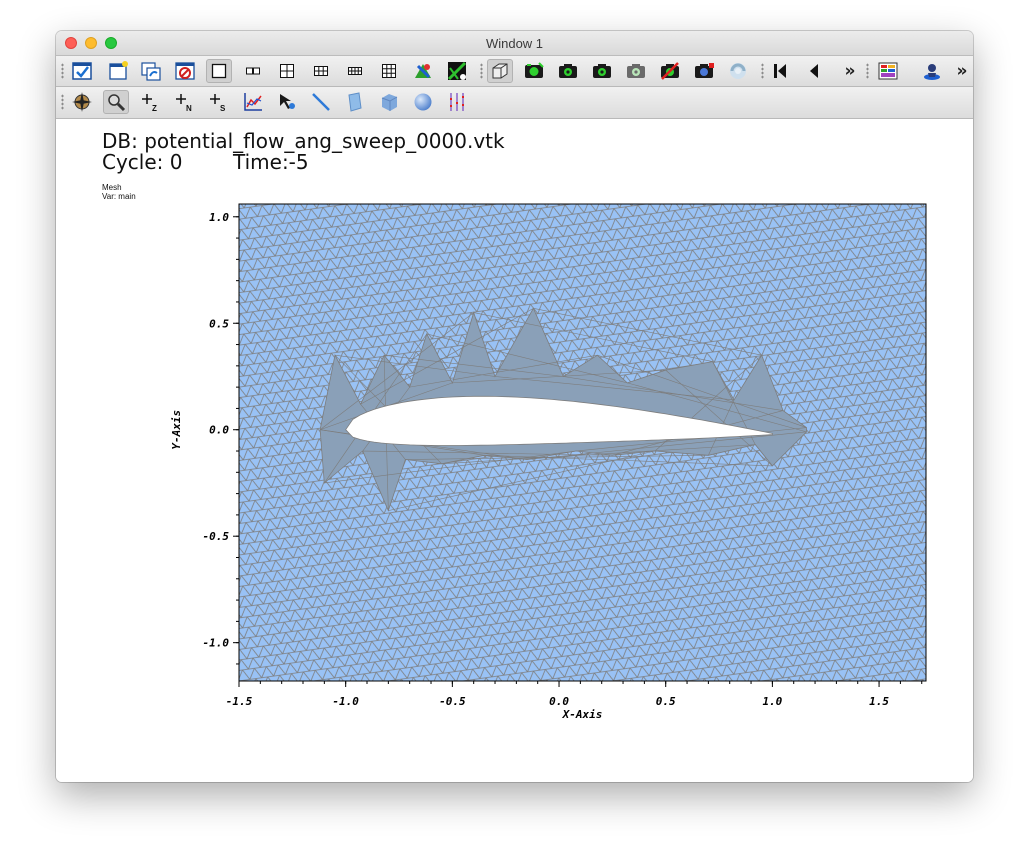  Describe the element at coordinates (219, 102) in the screenshot. I see `spreadsheet-pick-icon: S` at that location.